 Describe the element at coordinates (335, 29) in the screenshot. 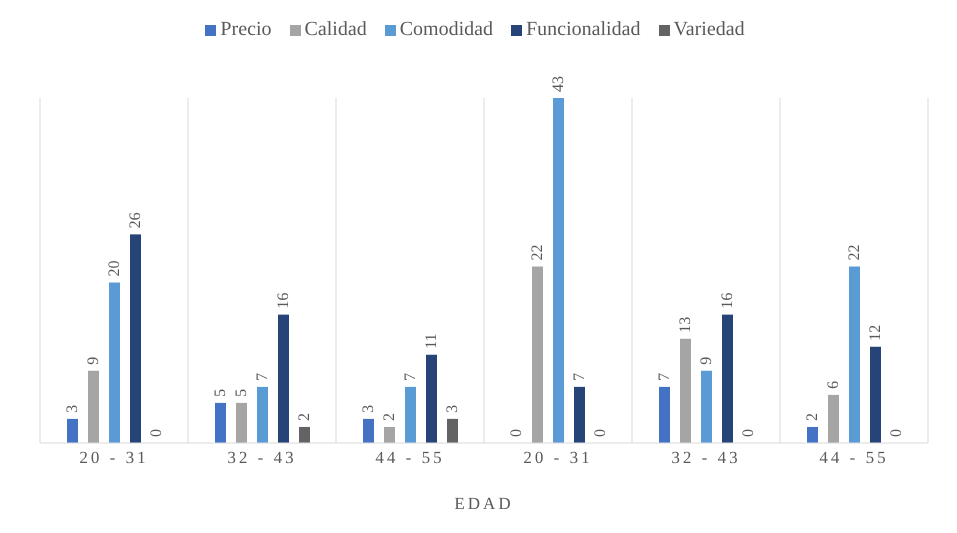

I see `legend-label: Calidad` at that location.